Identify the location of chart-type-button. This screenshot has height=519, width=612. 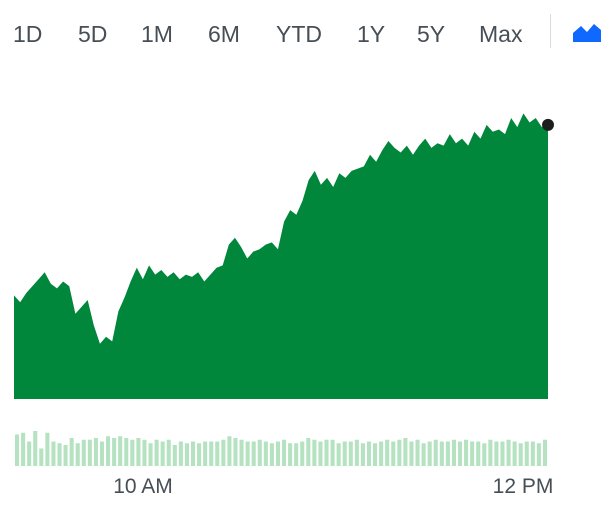
(587, 33).